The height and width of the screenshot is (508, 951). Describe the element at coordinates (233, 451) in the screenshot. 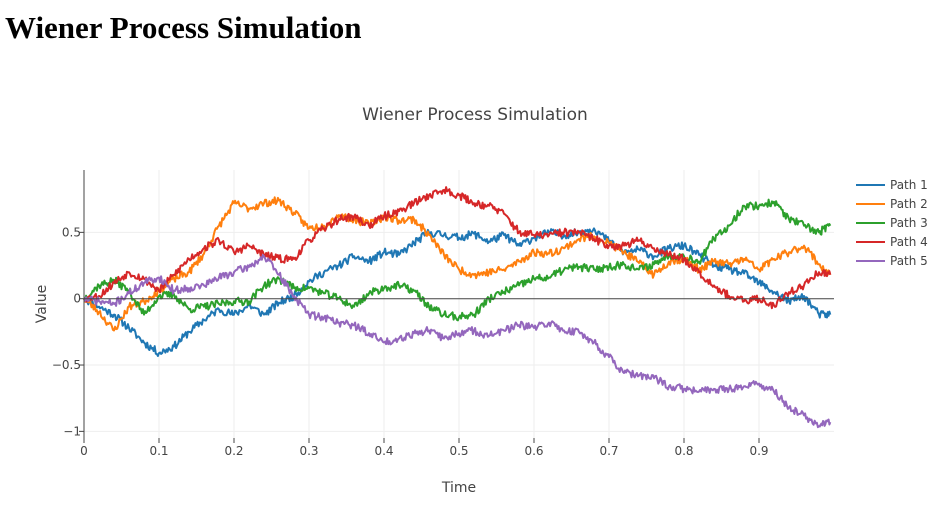

I see `x-tick-label: 0.2` at that location.